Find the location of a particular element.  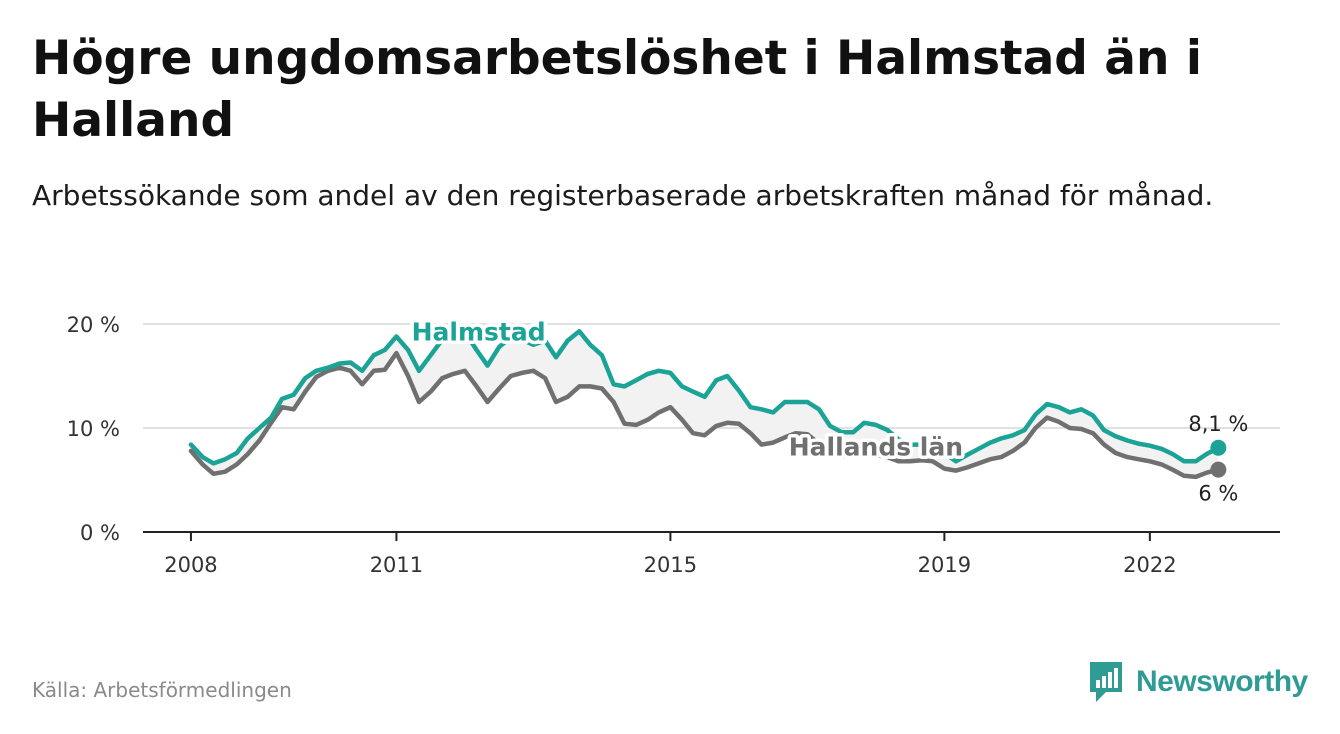

source-note: Källa: Arbetsförmedlingen is located at coordinates (162, 690).